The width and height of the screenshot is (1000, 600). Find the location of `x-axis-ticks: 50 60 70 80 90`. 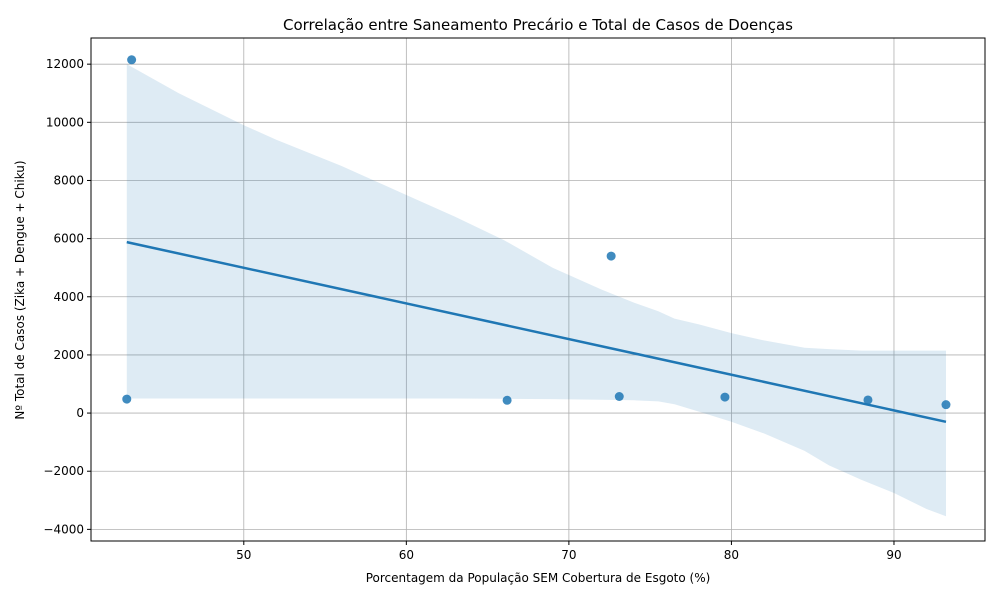

x-axis-ticks: 50 60 70 80 90 is located at coordinates (569, 551).